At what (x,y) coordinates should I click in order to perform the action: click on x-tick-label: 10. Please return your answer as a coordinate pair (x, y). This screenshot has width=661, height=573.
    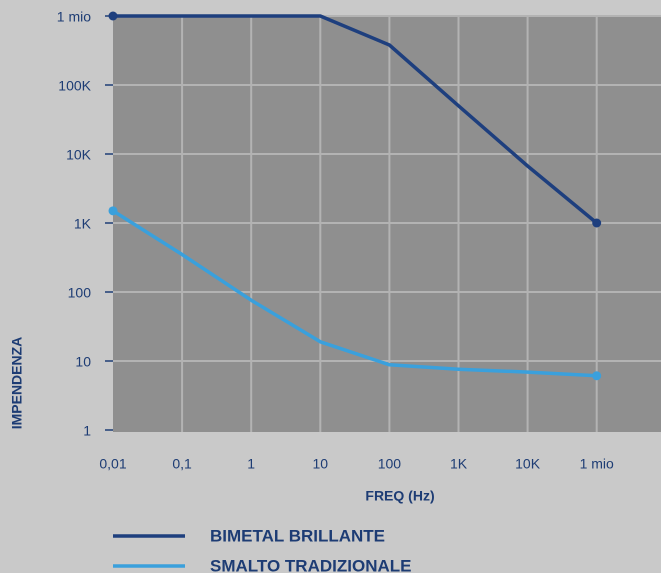
    Looking at the image, I should click on (321, 464).